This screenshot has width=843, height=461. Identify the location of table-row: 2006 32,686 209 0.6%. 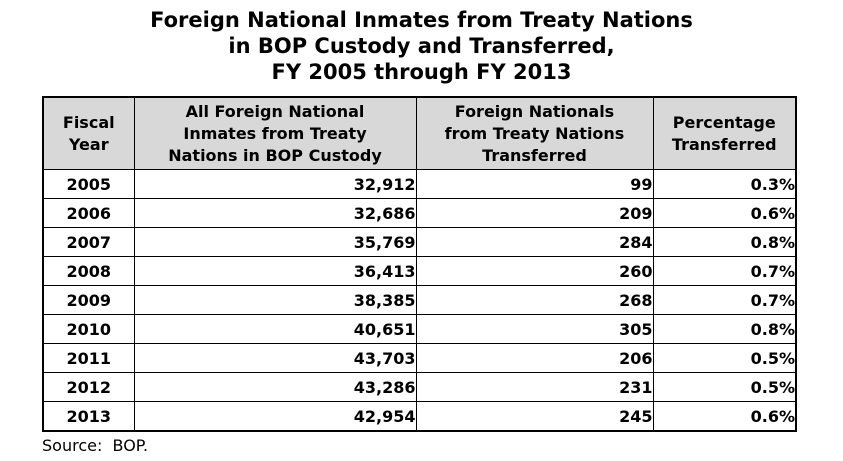
(419, 213).